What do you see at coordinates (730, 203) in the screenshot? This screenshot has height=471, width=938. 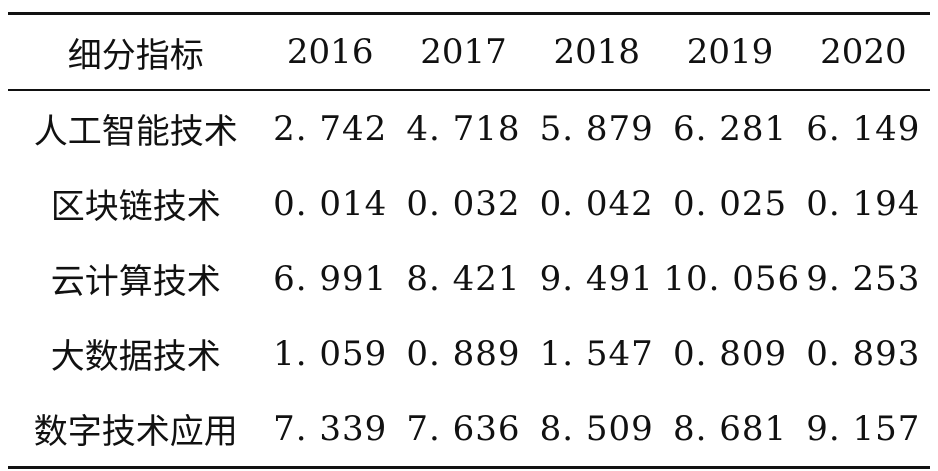 I see `table-cell: 0. 025` at bounding box center [730, 203].